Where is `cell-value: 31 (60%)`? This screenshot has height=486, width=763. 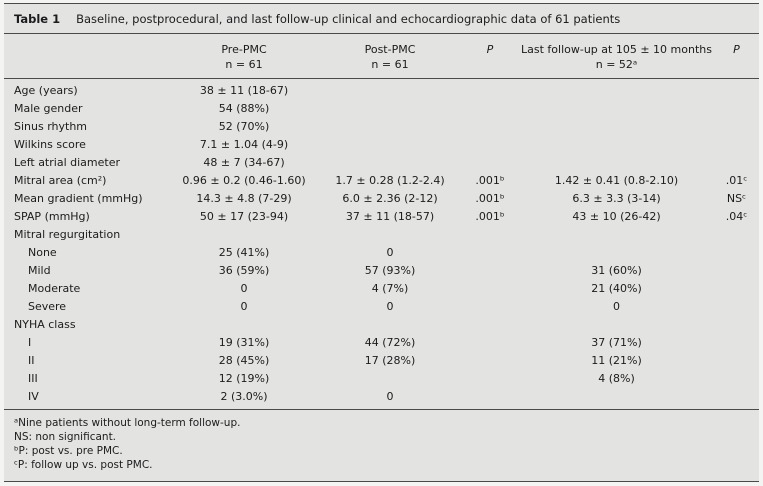 cell-value: 31 (60%) is located at coordinates (616, 270).